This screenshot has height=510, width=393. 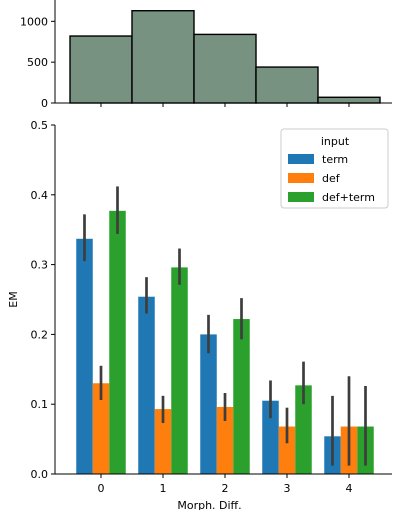 What do you see at coordinates (349, 488) in the screenshot?
I see `x-tick-label-4: 4` at bounding box center [349, 488].